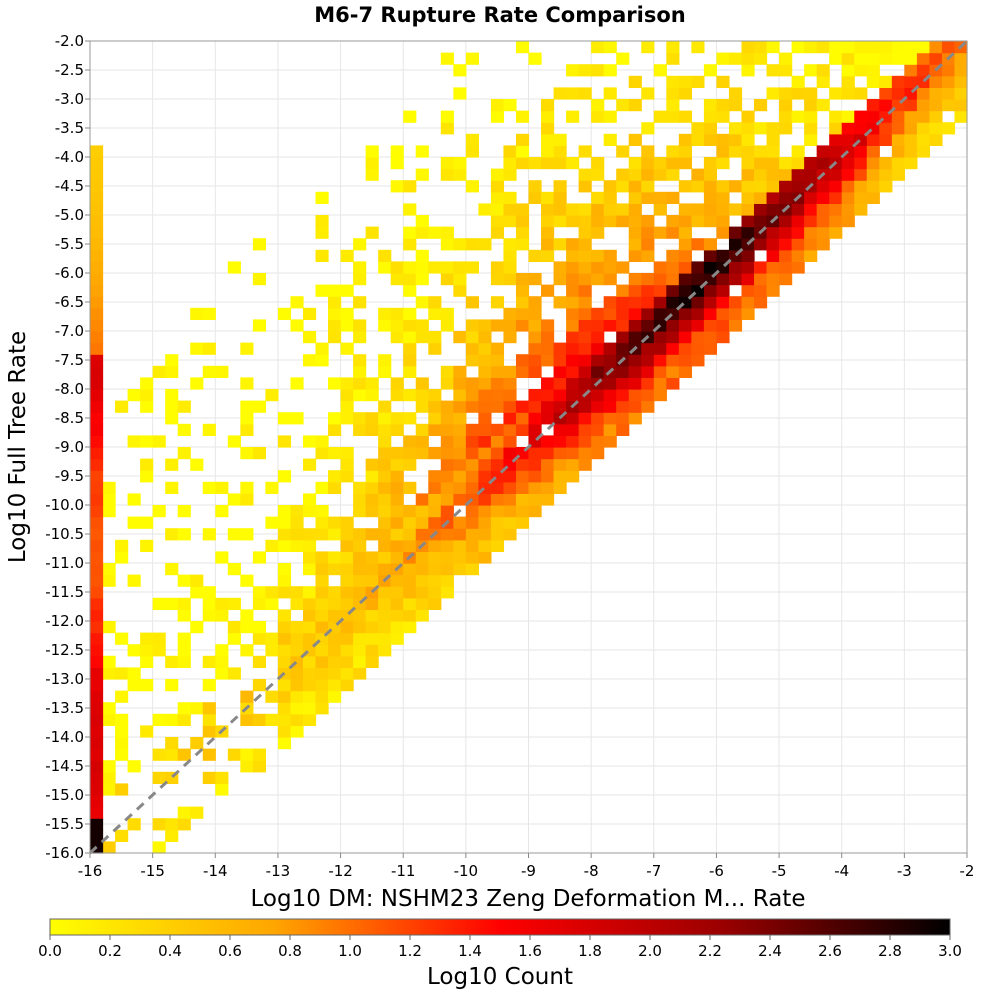 The width and height of the screenshot is (1000, 1000). I want to click on colorbar-tick-label: 1.0, so click(350, 951).